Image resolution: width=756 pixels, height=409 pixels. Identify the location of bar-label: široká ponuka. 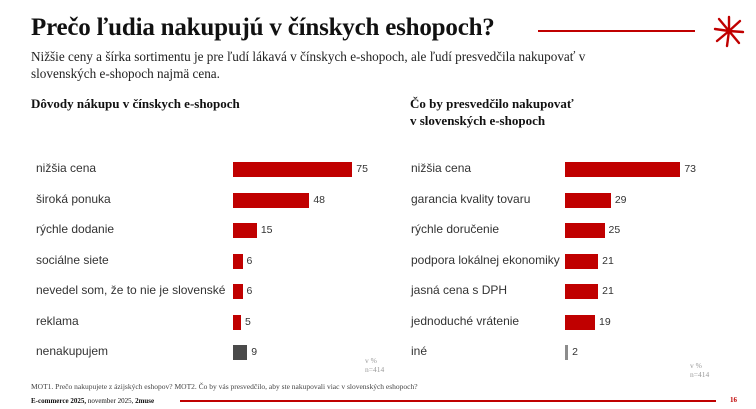
(73, 198).